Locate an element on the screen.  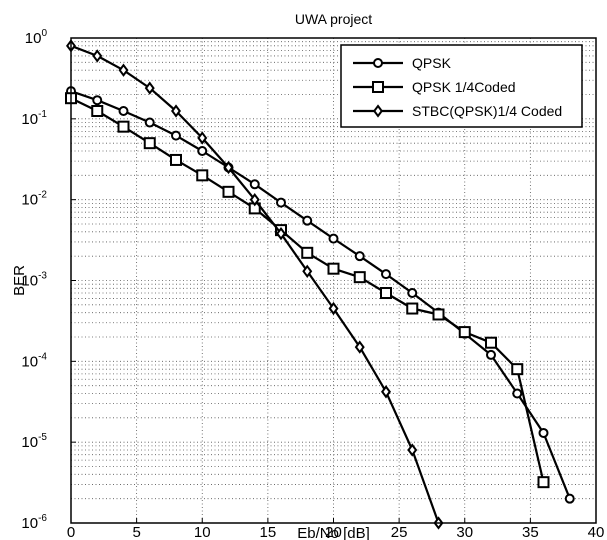
y-tick-label: 10⁰ is located at coordinates (36, 37).